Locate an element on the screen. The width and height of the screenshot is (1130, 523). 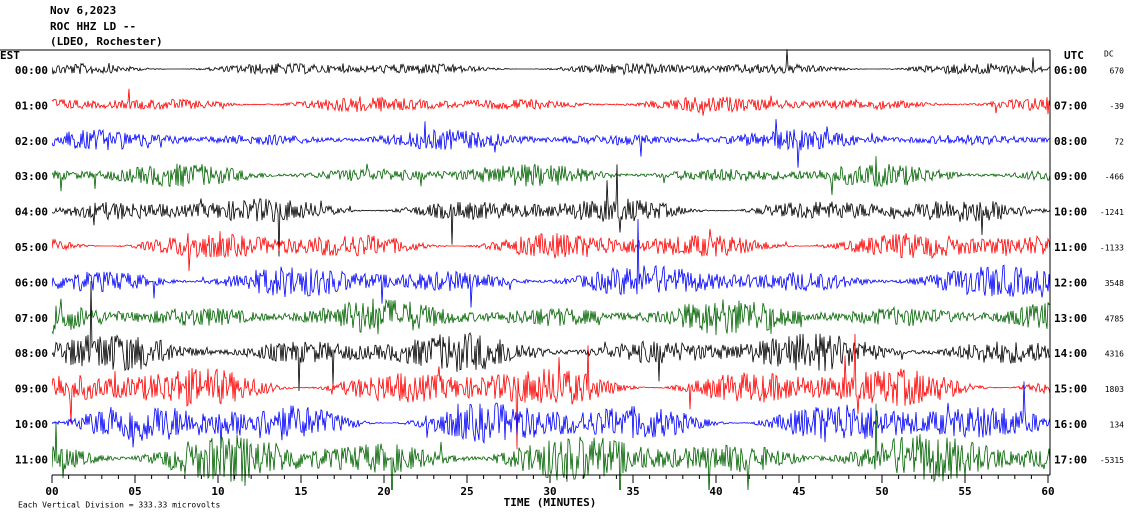
x-tick-label: 15 is located at coordinates (300, 491).